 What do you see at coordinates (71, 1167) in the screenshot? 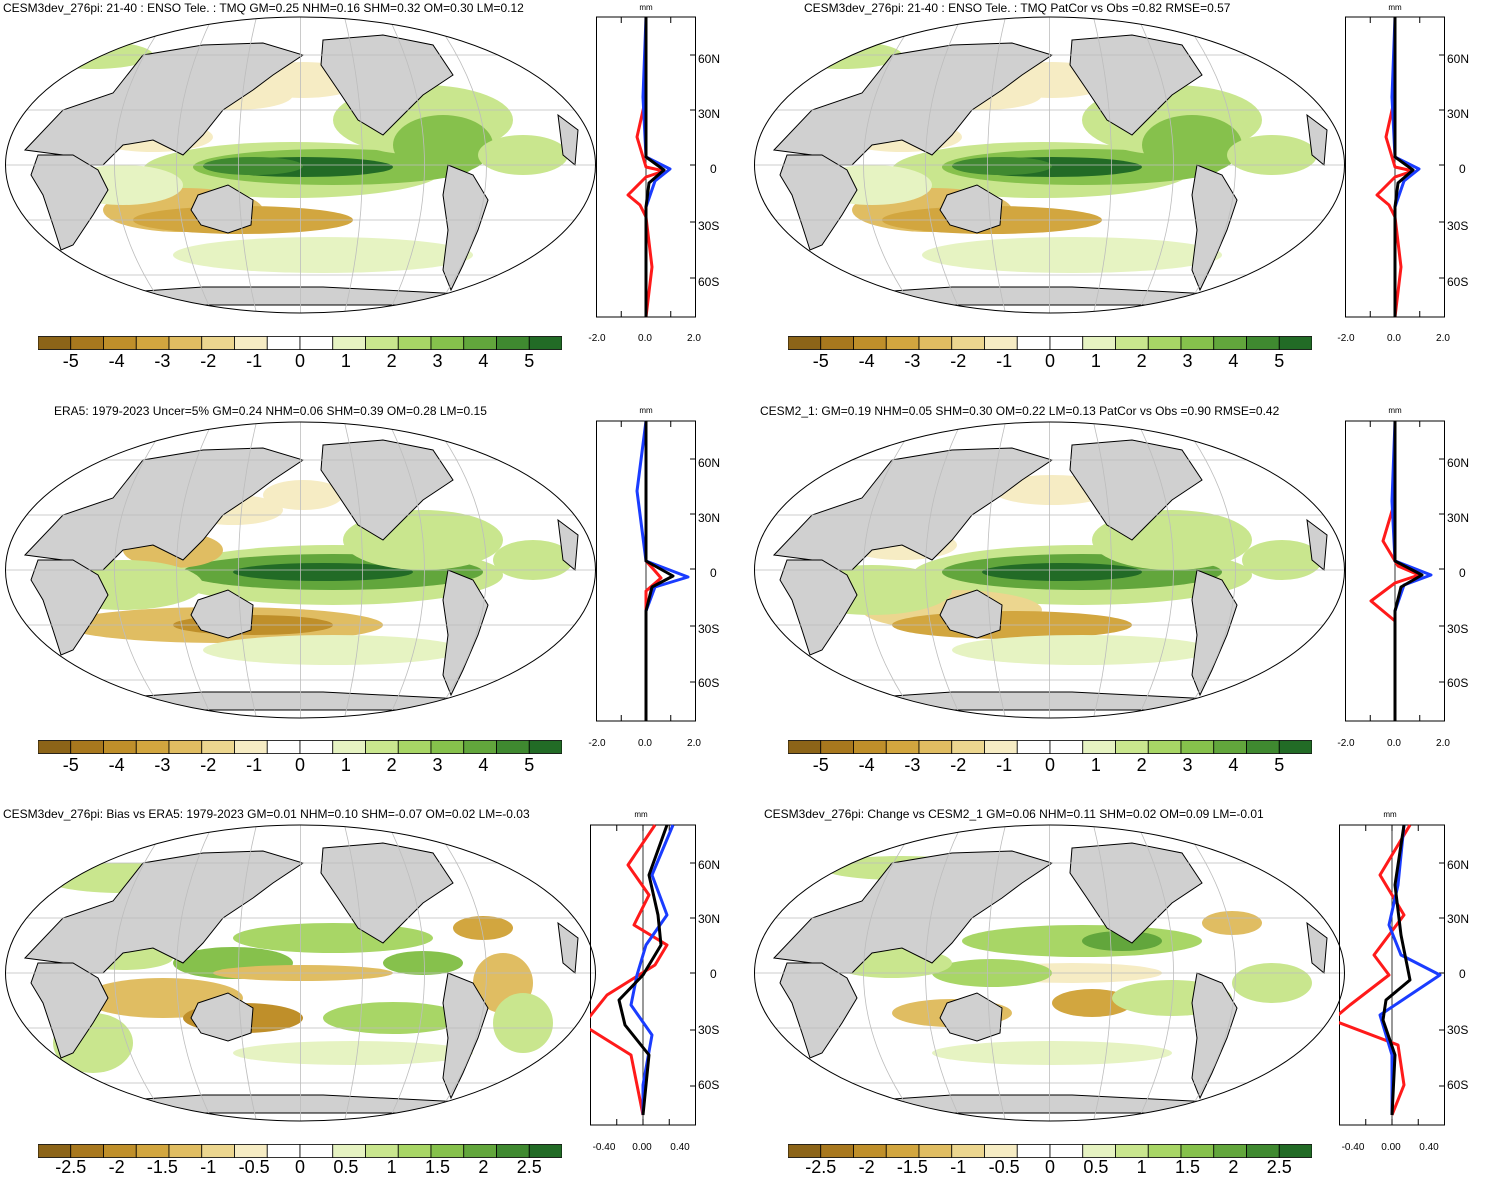
I see `colorbar-tick-label: -2.5` at bounding box center [71, 1167].